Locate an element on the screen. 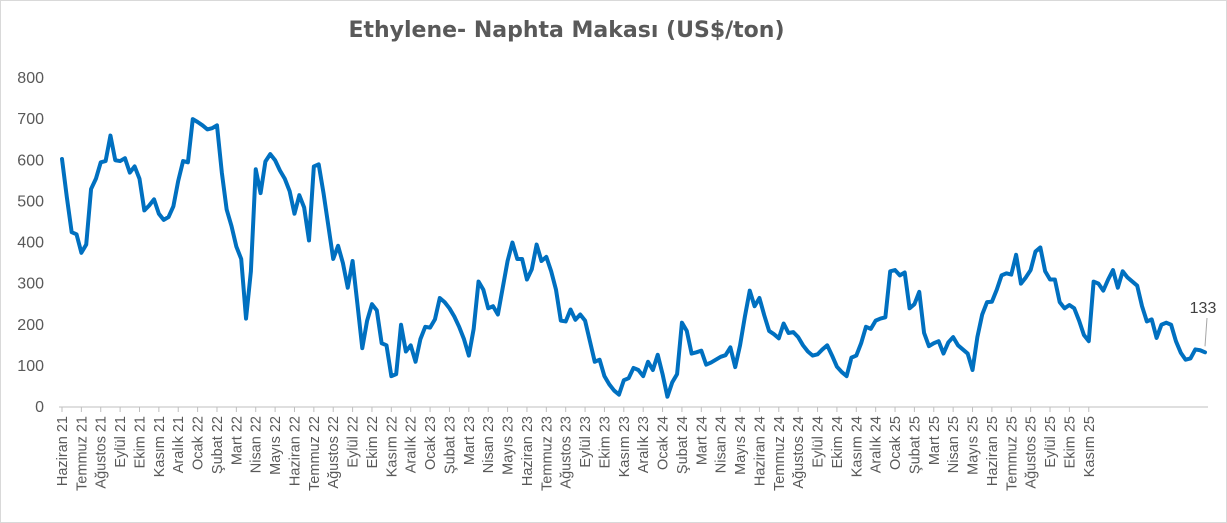 The image size is (1227, 523). y-axis-ticks: 0 100 200 300 400 500 600 700 800 is located at coordinates (30, 243).